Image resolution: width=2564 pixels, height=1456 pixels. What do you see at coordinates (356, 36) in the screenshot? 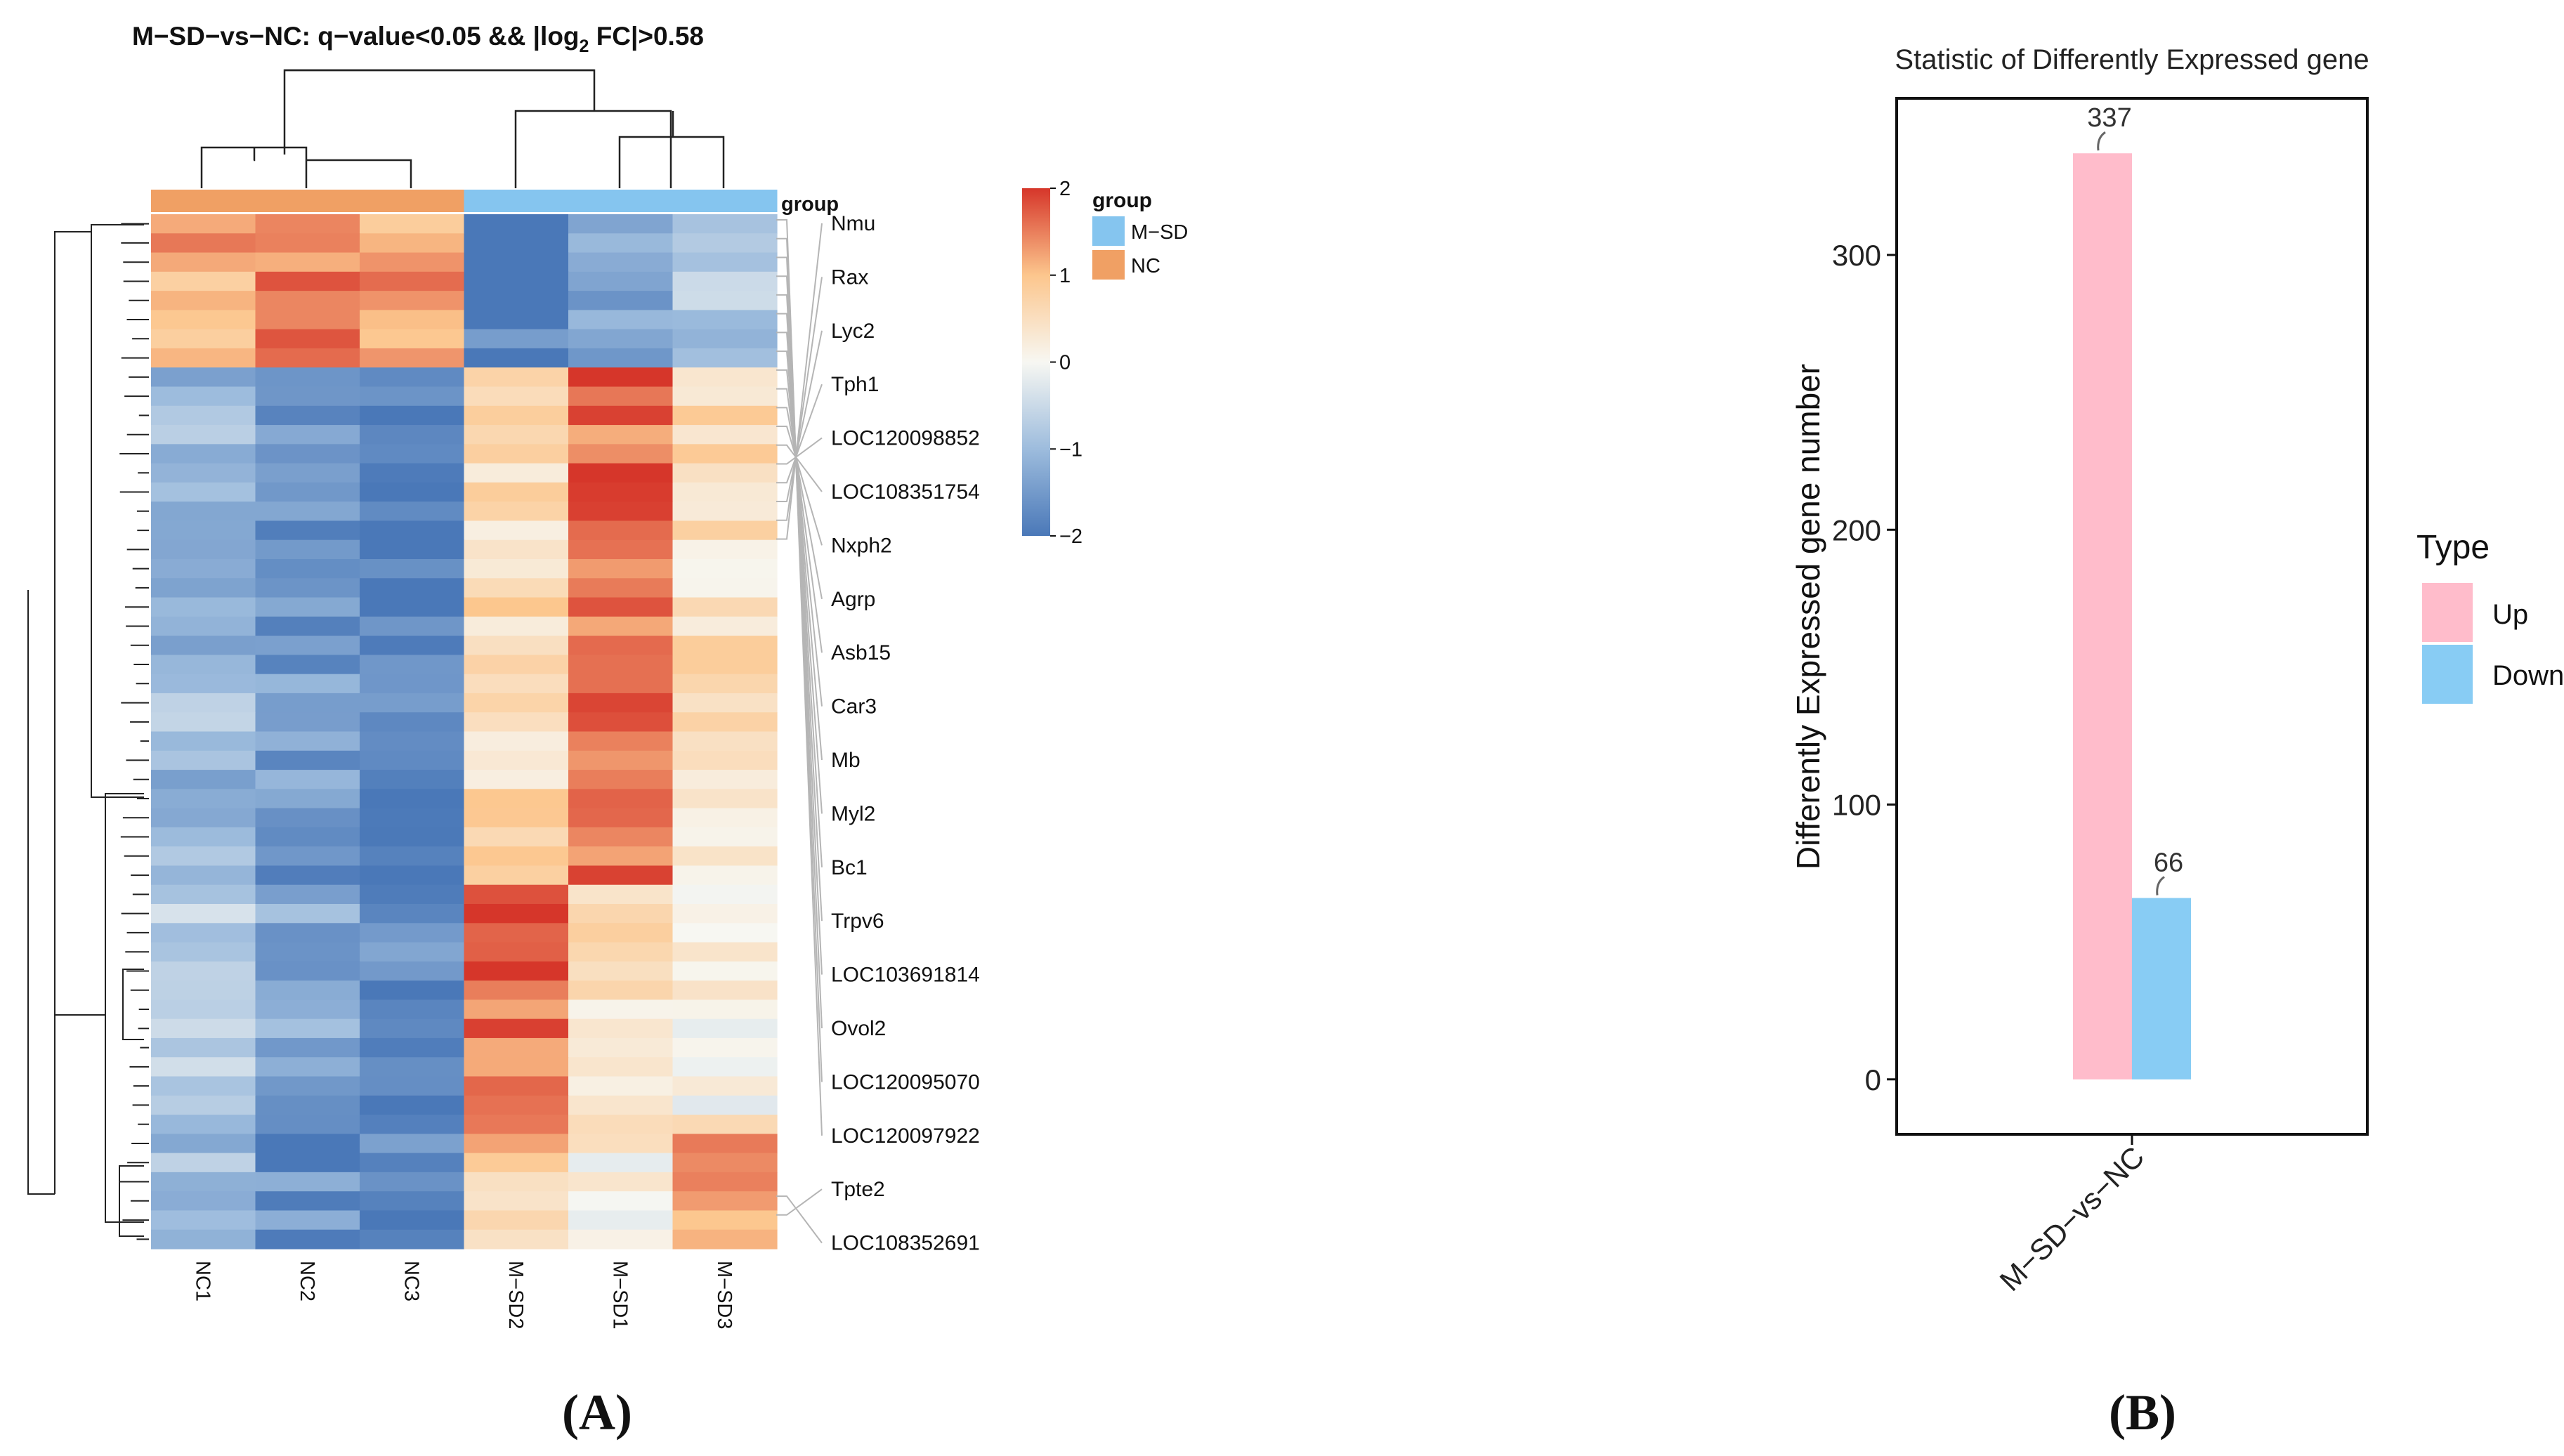
I see `heatmap-title-main: M−SD−vs−NC: q−value<0.05 && |log` at bounding box center [356, 36].